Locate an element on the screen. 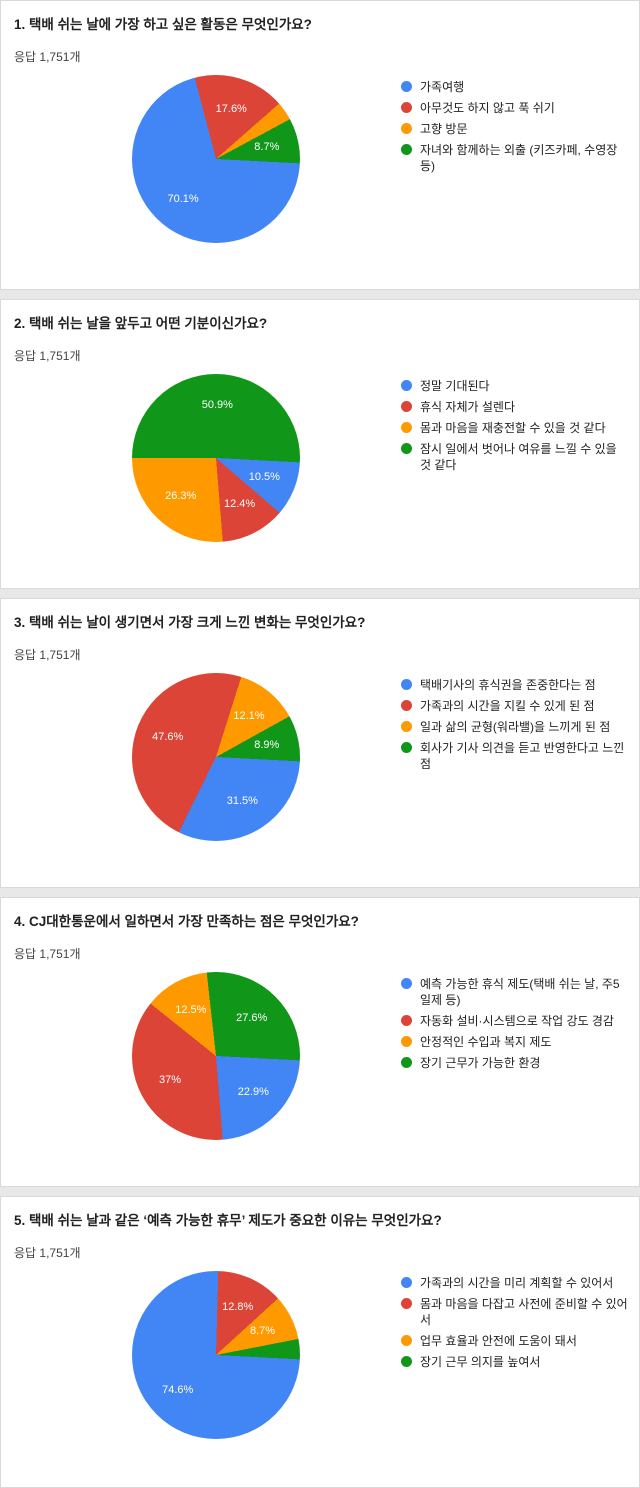 The width and height of the screenshot is (640, 1488). pie-slice-label: 70.1% is located at coordinates (183, 198).